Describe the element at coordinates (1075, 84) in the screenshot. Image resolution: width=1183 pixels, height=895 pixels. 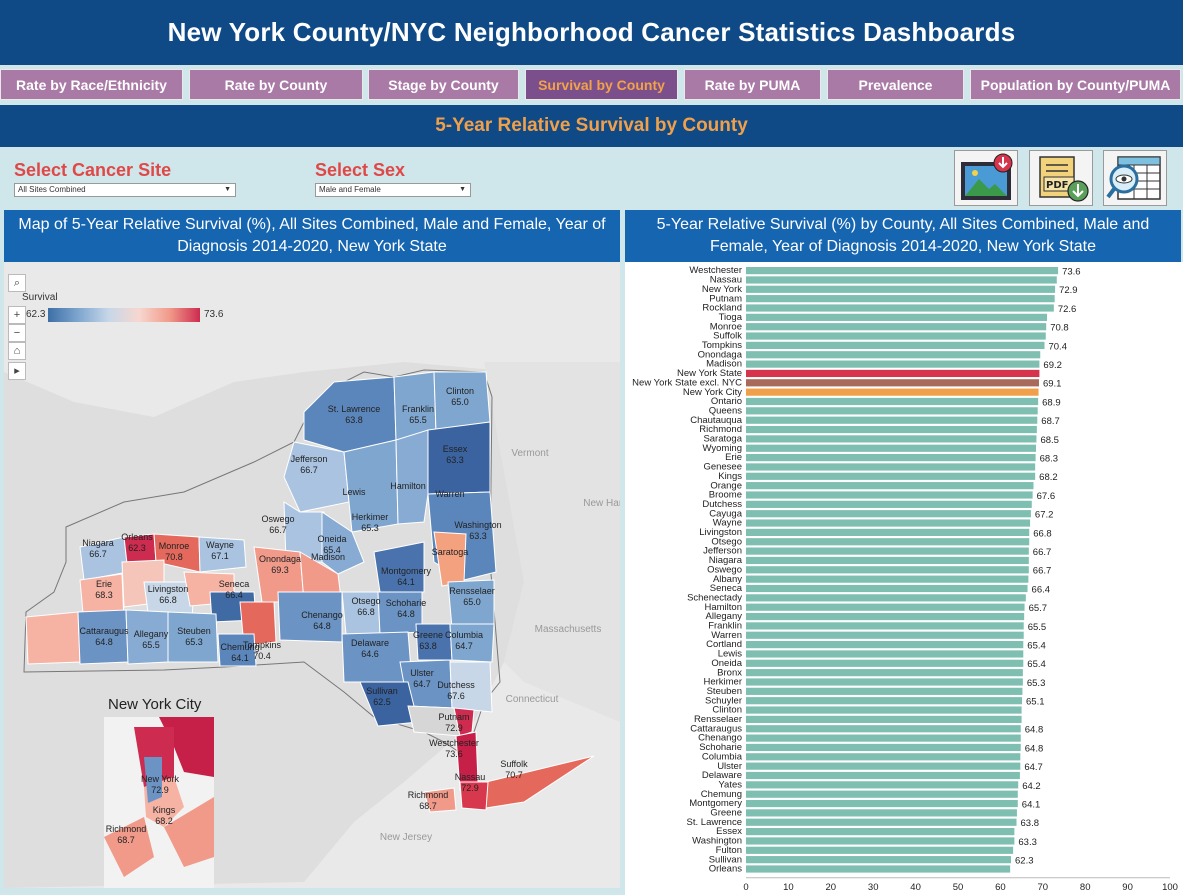
I see `tab-population: Population by County/PUMA` at that location.